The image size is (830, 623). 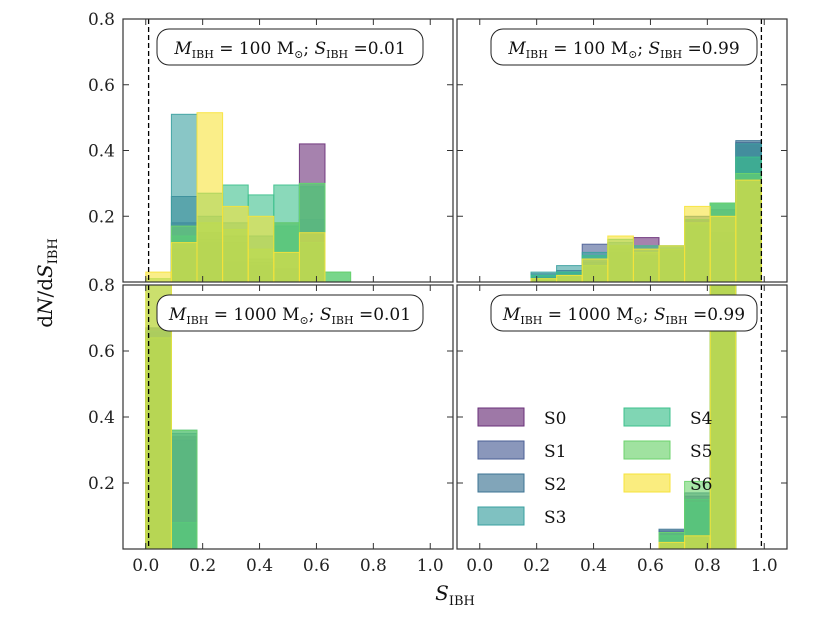 What do you see at coordinates (555, 419) in the screenshot?
I see `legend-label-s0: S0` at bounding box center [555, 419].